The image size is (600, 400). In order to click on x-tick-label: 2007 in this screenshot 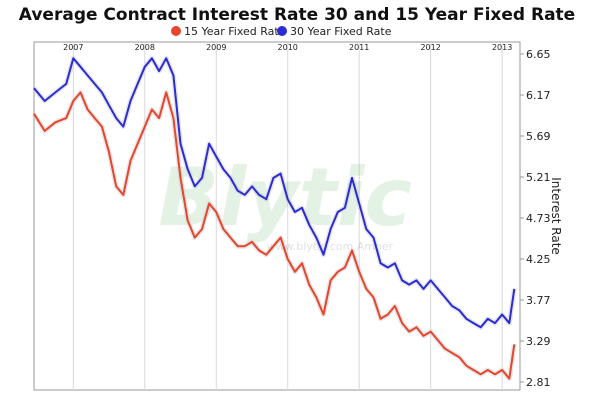, I will do `click(73, 47)`.